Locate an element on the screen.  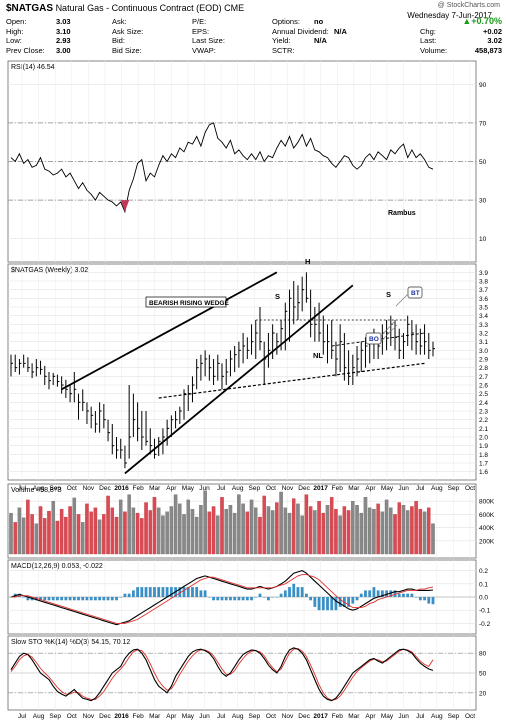
stoch-d-line is located at coordinates (222, 674).